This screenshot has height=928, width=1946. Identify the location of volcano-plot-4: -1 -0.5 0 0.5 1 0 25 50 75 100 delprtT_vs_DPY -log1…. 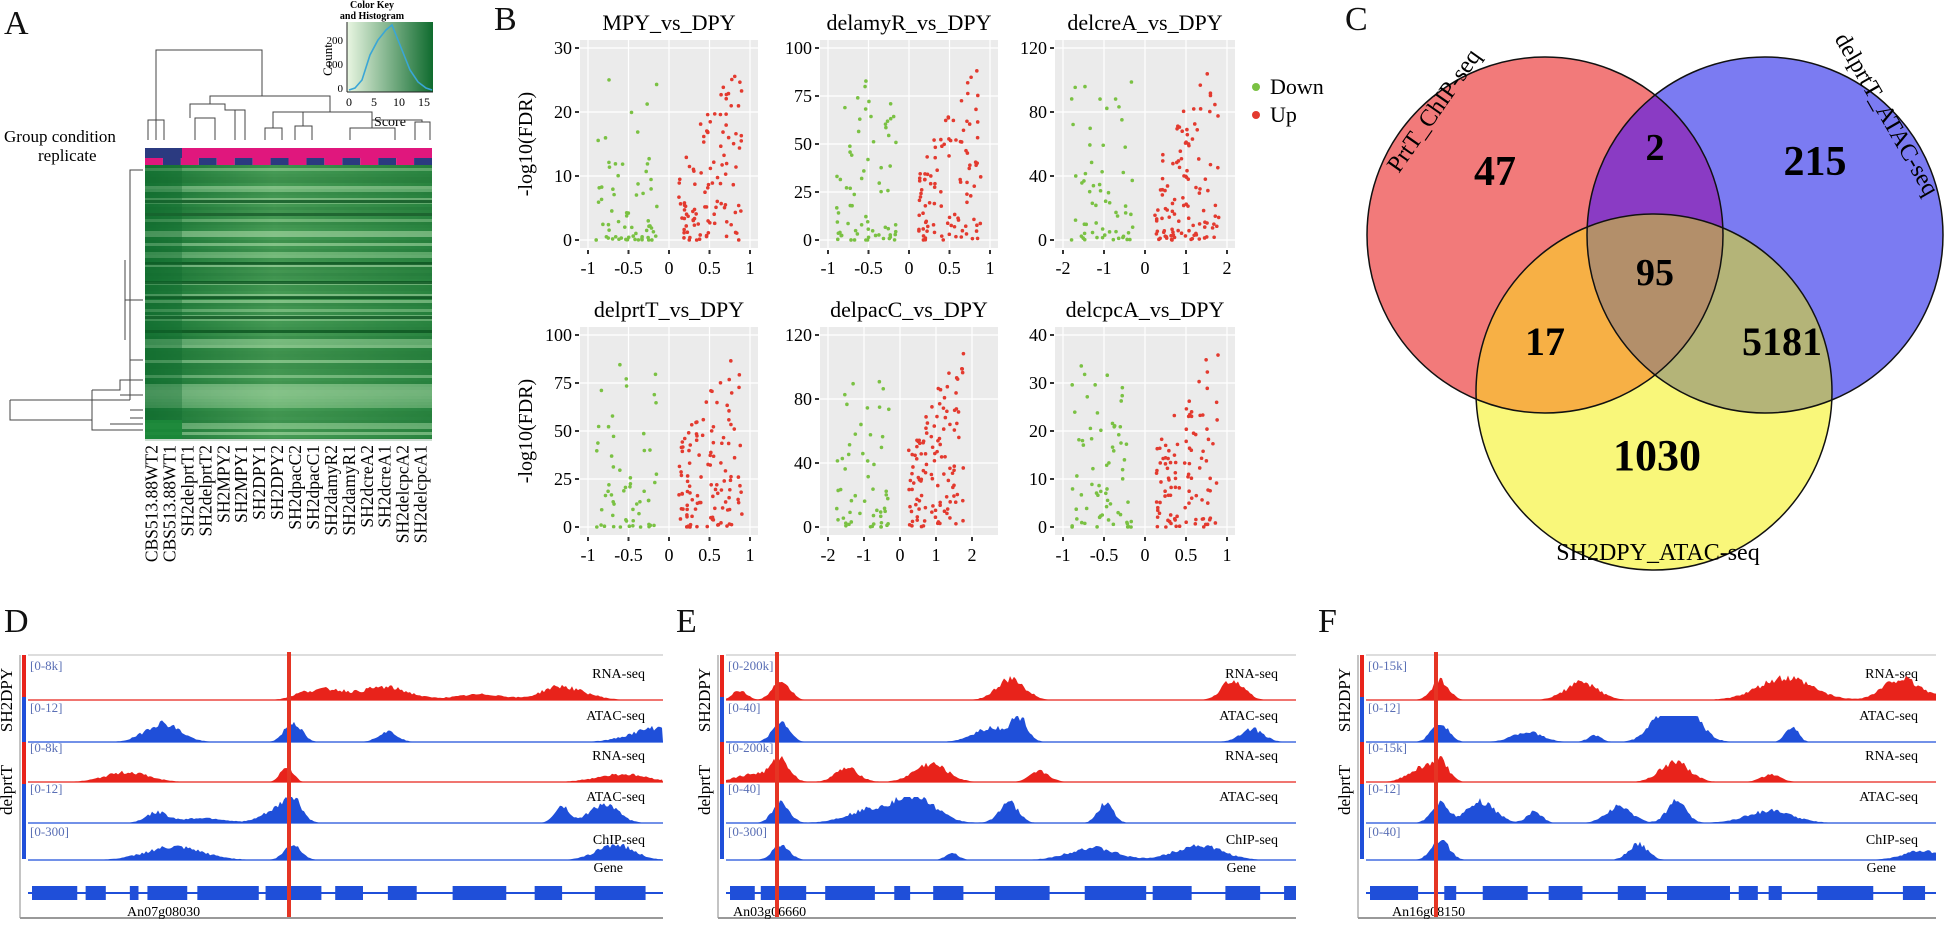
(636, 431).